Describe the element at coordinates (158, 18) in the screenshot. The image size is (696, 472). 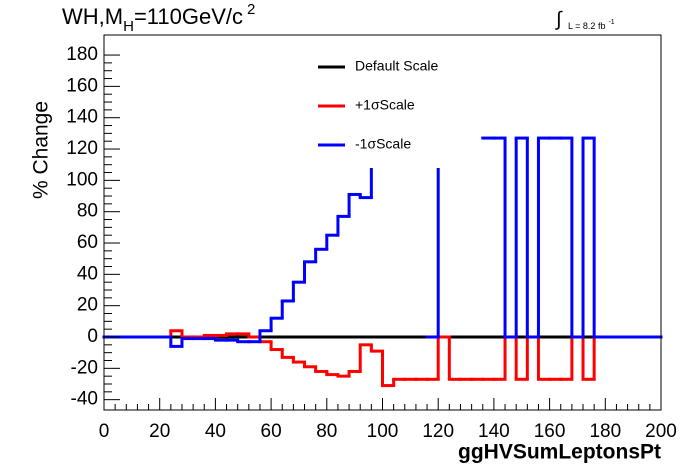
I see `chart-title: WH,MH=110GeV/c 2` at that location.